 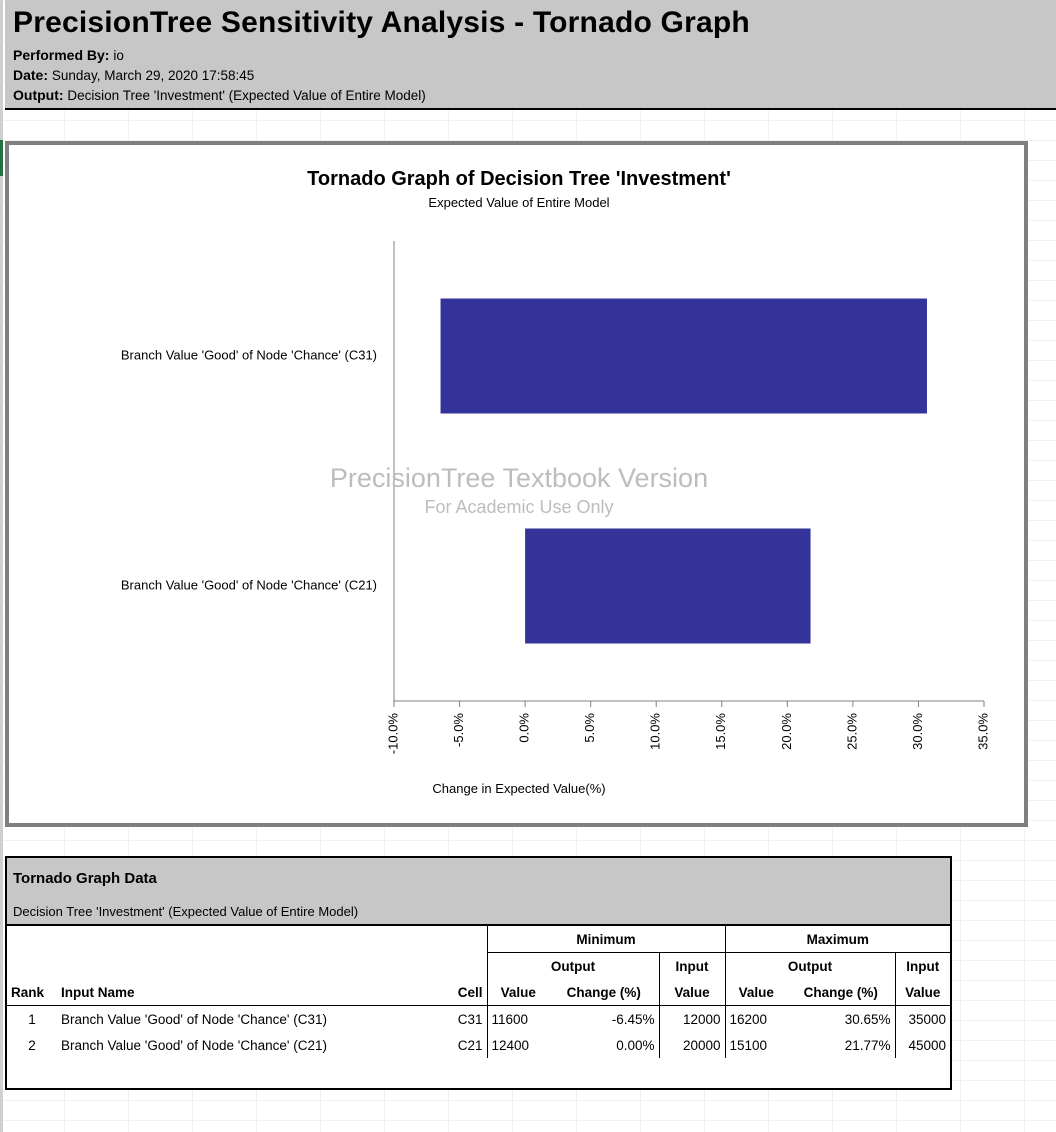 What do you see at coordinates (572, 965) in the screenshot?
I see `min-output-header: Output` at bounding box center [572, 965].